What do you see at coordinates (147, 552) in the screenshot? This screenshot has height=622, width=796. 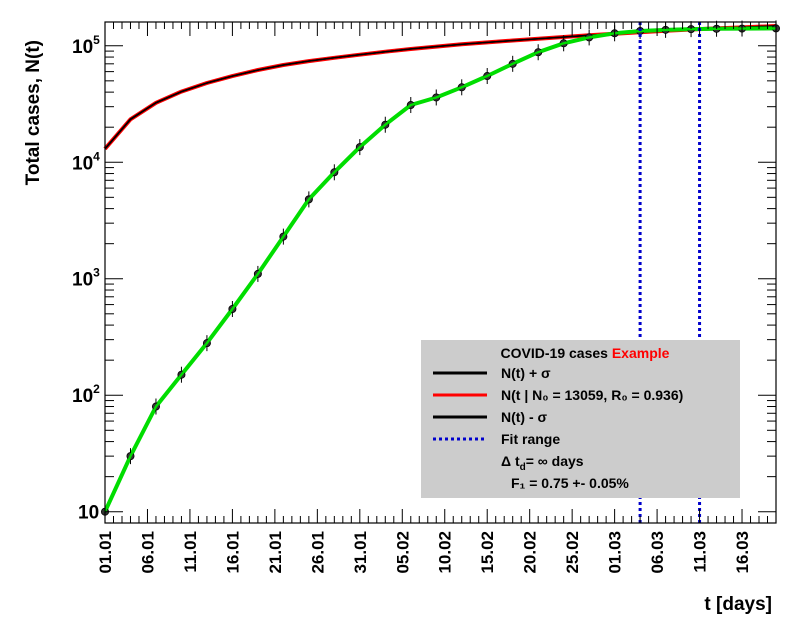 I see `x-tick-label: 06.01` at bounding box center [147, 552].